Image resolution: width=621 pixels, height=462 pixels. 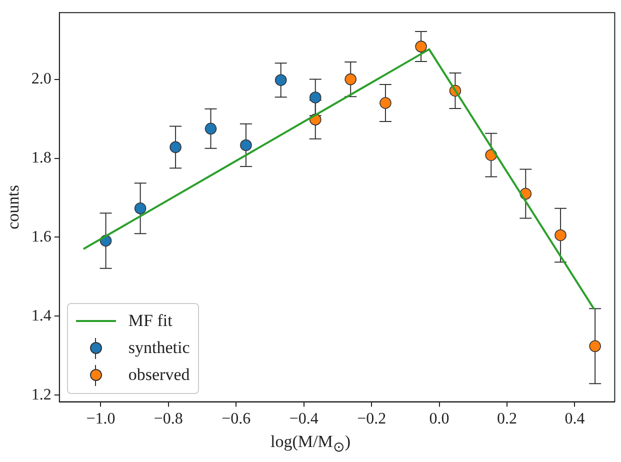 What do you see at coordinates (13, 207) in the screenshot?
I see `y-axis-title: counts` at bounding box center [13, 207].